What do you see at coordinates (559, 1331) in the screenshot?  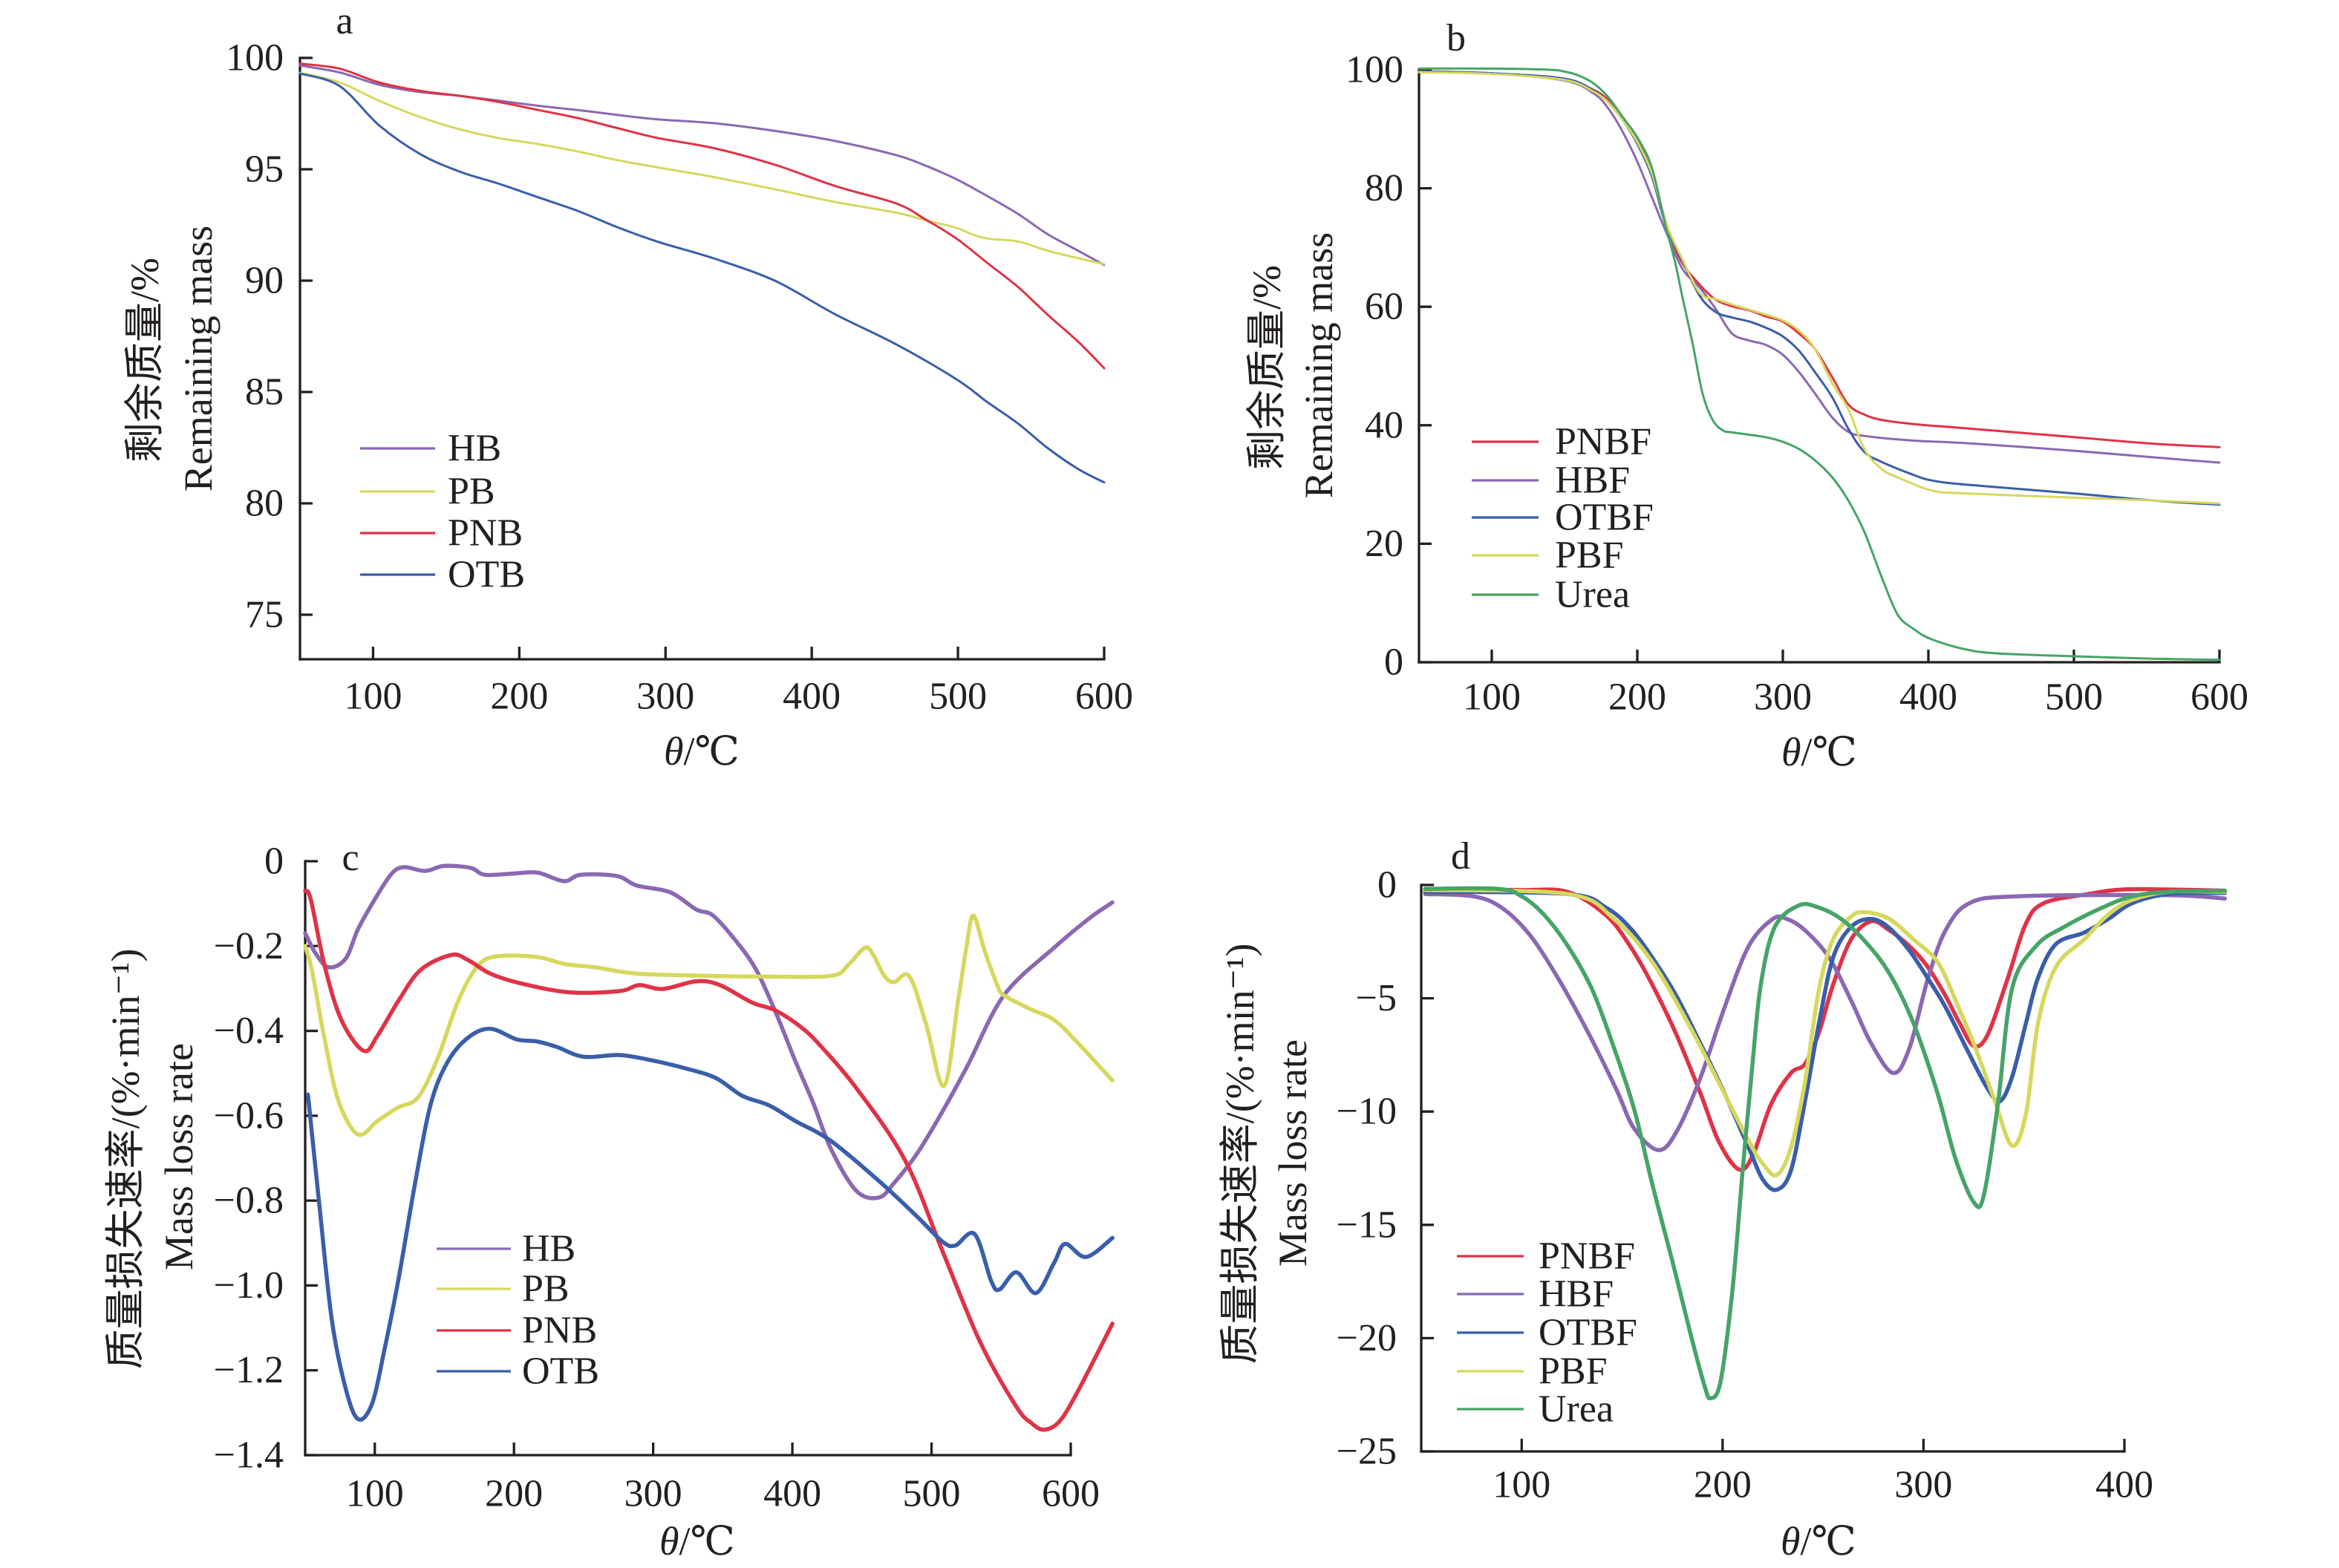 I see `legend-label: PNB` at bounding box center [559, 1331].